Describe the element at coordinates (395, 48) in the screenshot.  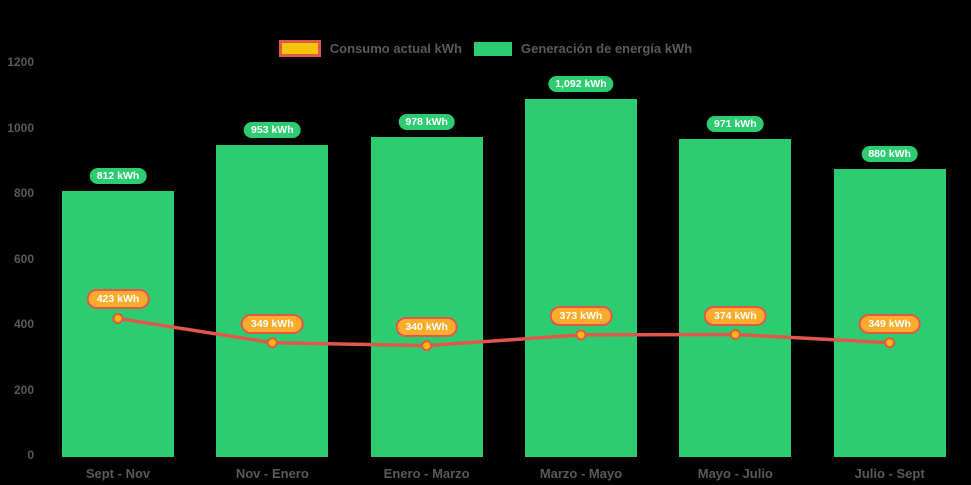
I see `legend-label-consumo: Consumo actual kWh` at that location.